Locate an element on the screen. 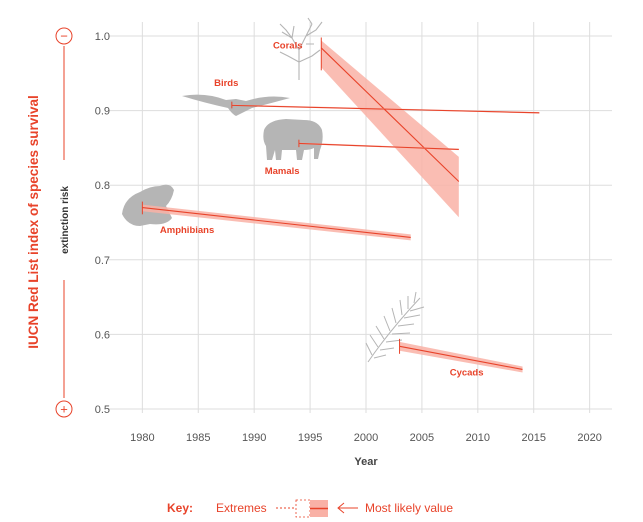 This screenshot has height=522, width=643. key-title: Key: is located at coordinates (180, 508).